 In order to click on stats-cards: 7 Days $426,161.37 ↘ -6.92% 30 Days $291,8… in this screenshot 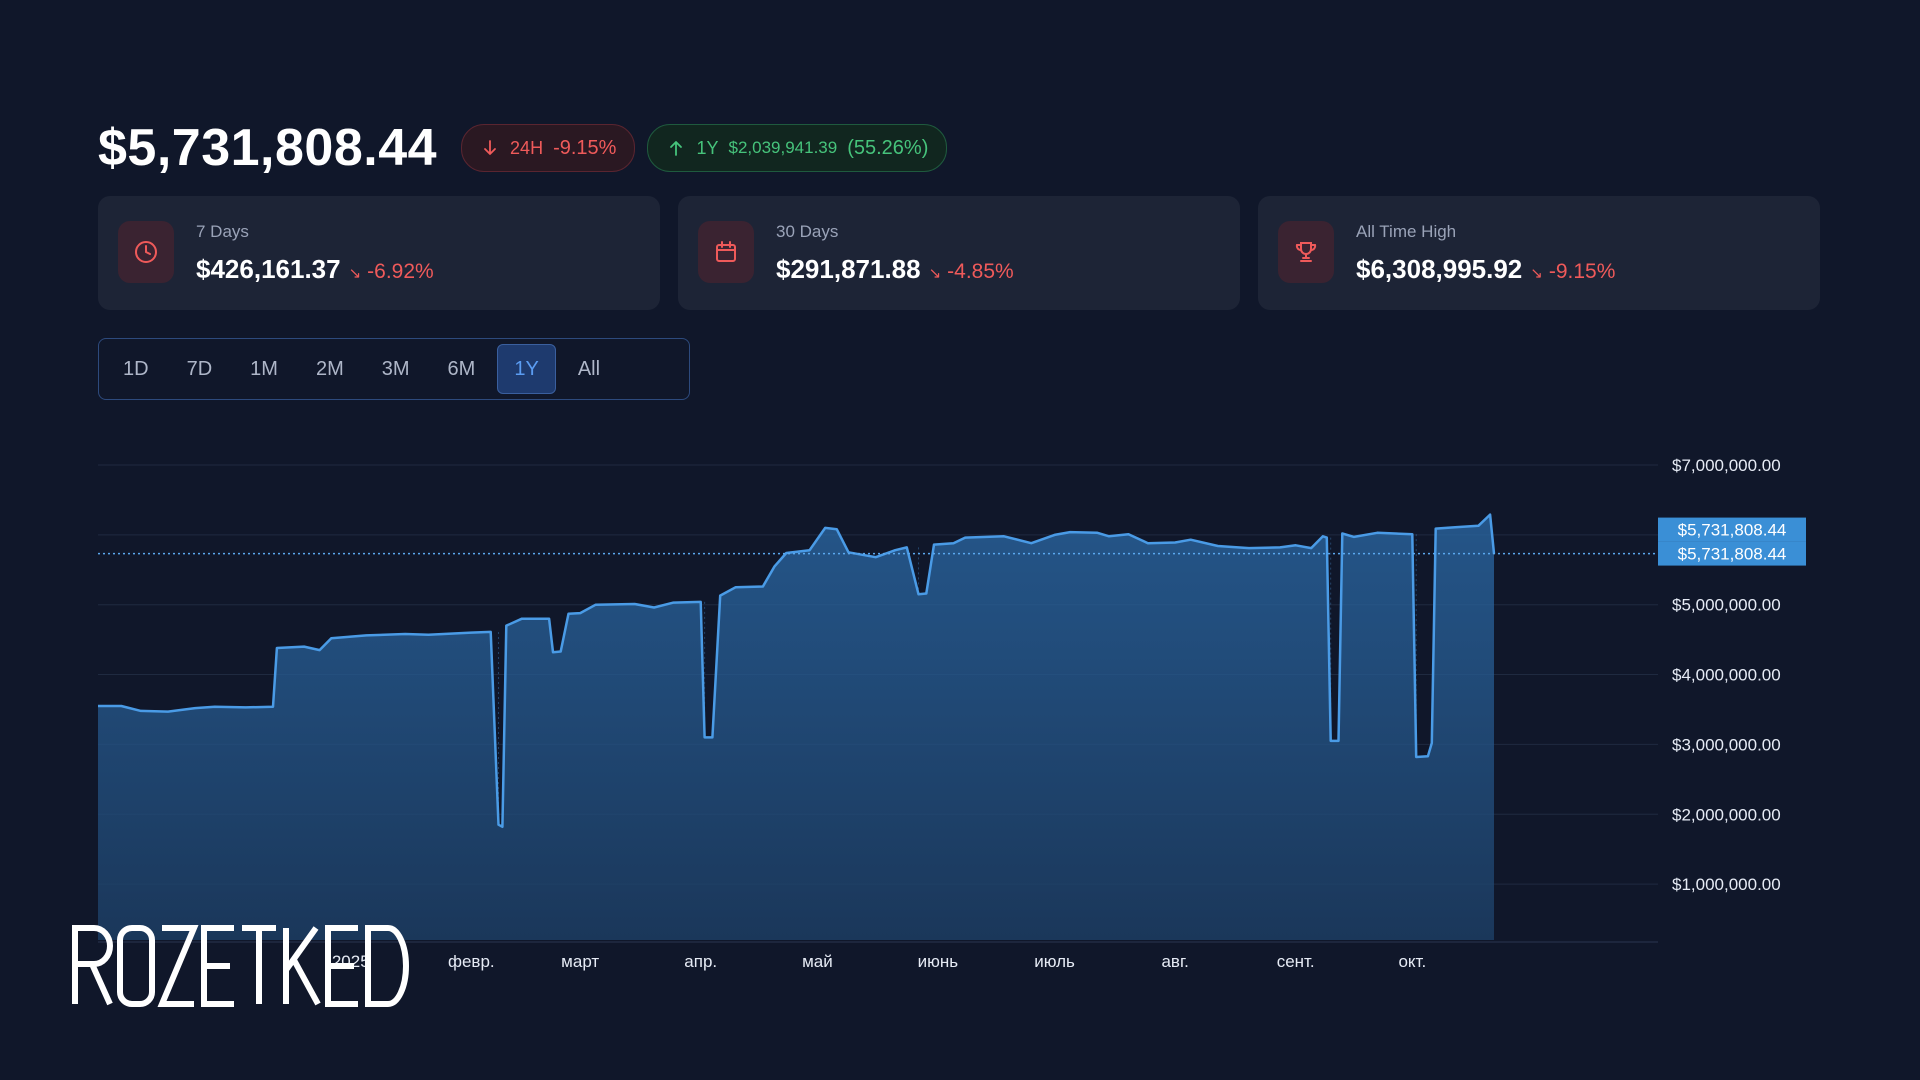, I will do `click(959, 253)`.